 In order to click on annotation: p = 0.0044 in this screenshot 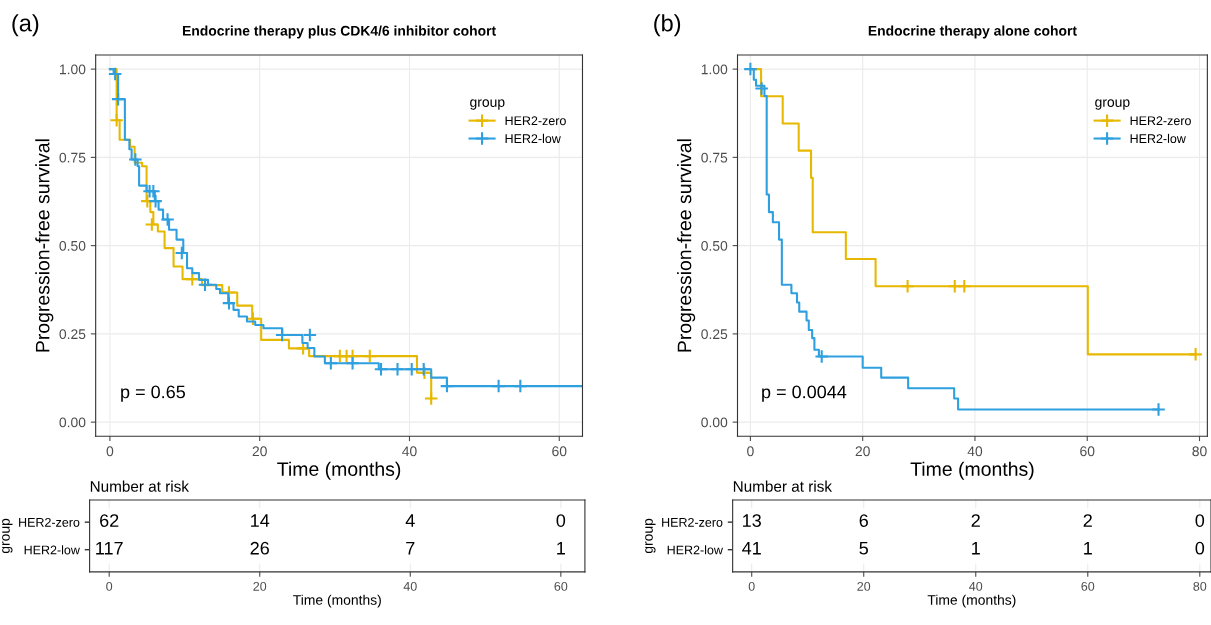, I will do `click(804, 393)`.